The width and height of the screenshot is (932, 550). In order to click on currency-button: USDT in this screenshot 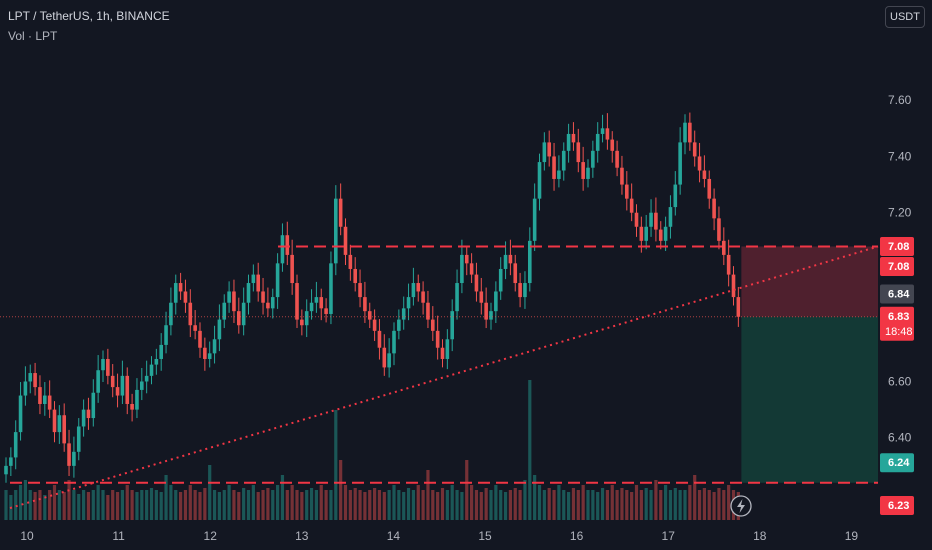, I will do `click(905, 17)`.